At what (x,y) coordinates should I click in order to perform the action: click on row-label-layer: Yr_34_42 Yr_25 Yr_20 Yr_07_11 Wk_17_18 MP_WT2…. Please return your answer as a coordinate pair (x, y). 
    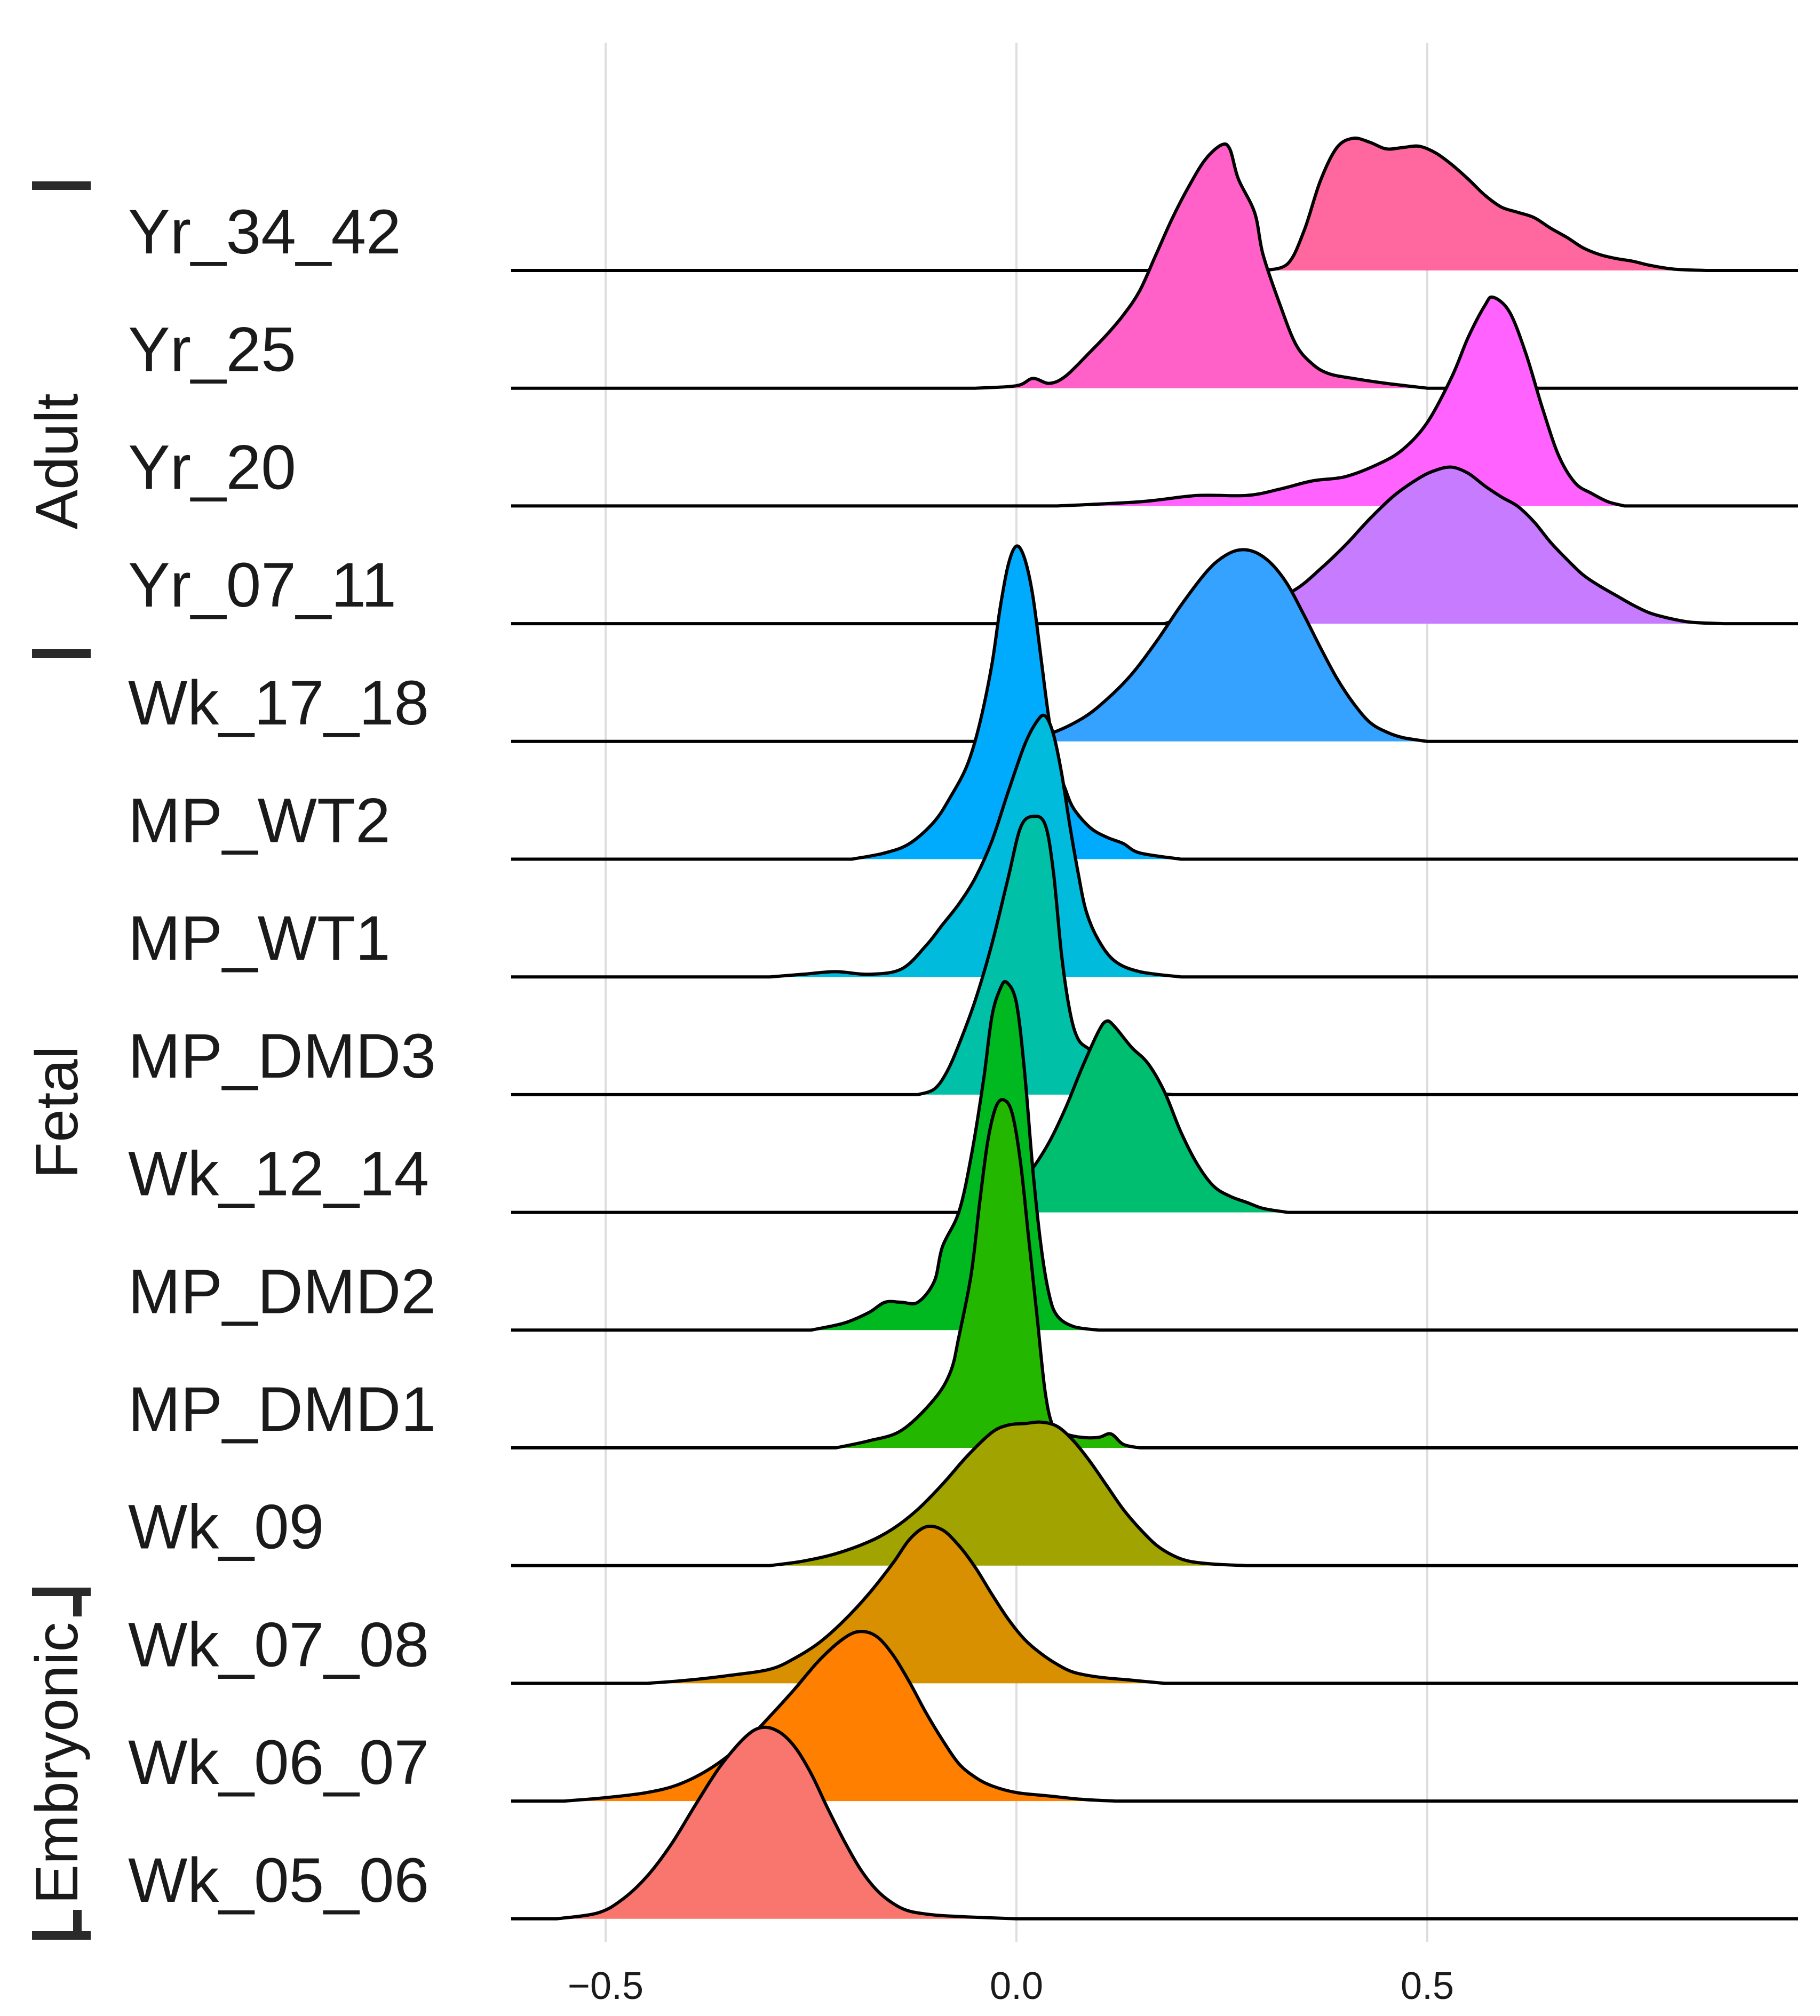
    Looking at the image, I should click on (282, 1056).